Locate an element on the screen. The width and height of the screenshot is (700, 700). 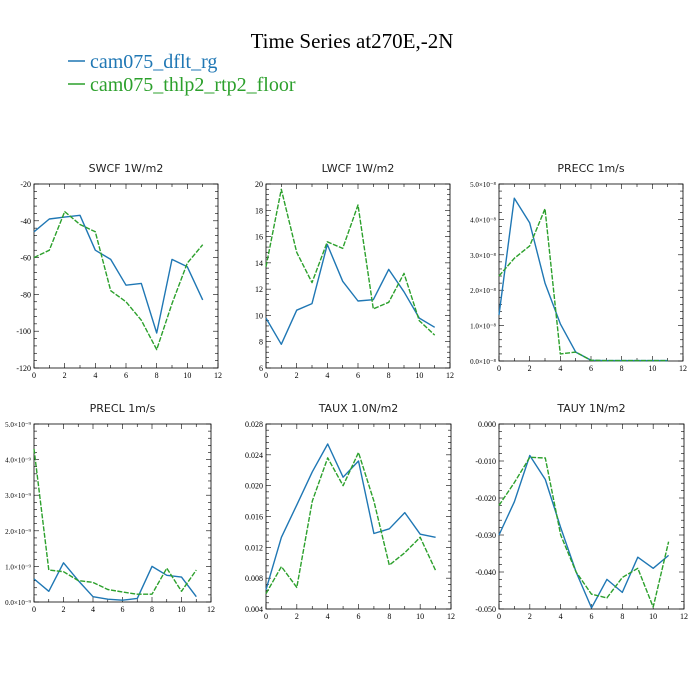
y-tick-label: 16 is located at coordinates (259, 237).